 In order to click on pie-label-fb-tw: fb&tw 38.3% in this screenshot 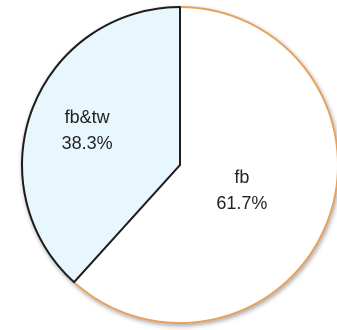, I will do `click(87, 130)`.